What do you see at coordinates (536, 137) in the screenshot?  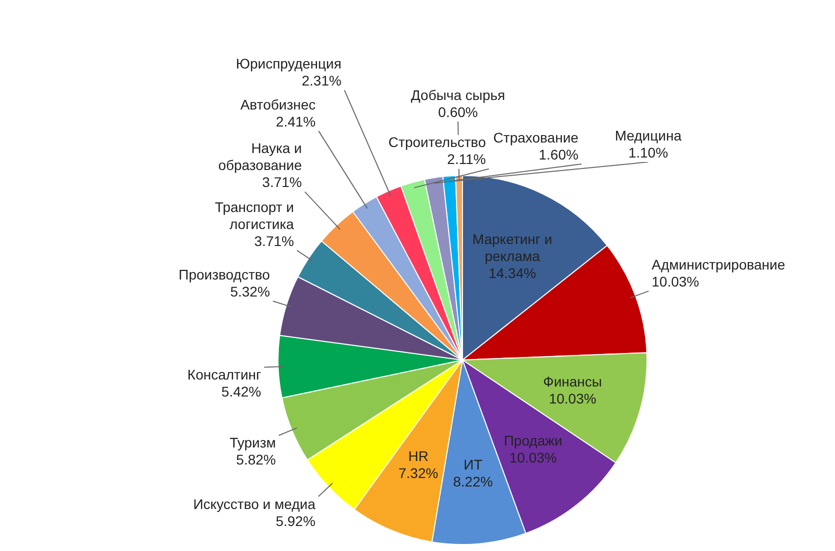 I see `slice-label: Страхование` at bounding box center [536, 137].